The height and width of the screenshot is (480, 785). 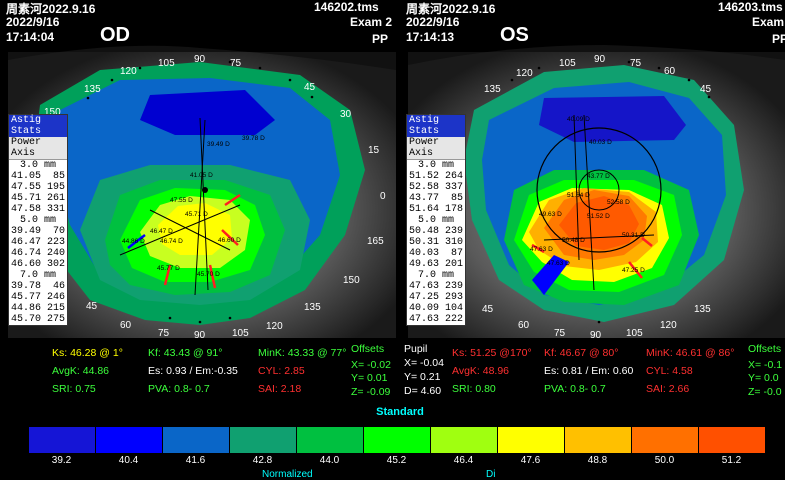 What do you see at coordinates (481, 371) in the screenshot?
I see `os-avgk: AvgK: 48.96` at bounding box center [481, 371].